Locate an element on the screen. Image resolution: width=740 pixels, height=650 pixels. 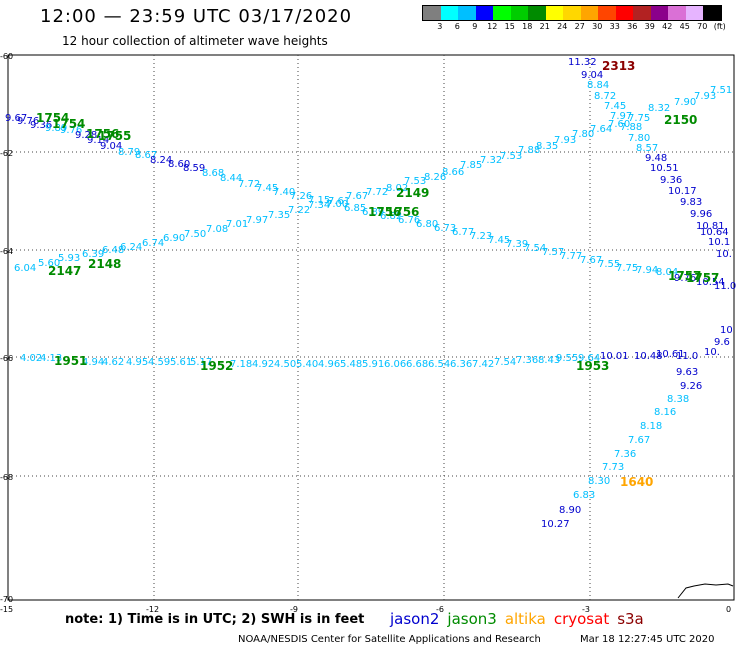
wave-height-label: 5.61 is located at coordinates (181, 362).